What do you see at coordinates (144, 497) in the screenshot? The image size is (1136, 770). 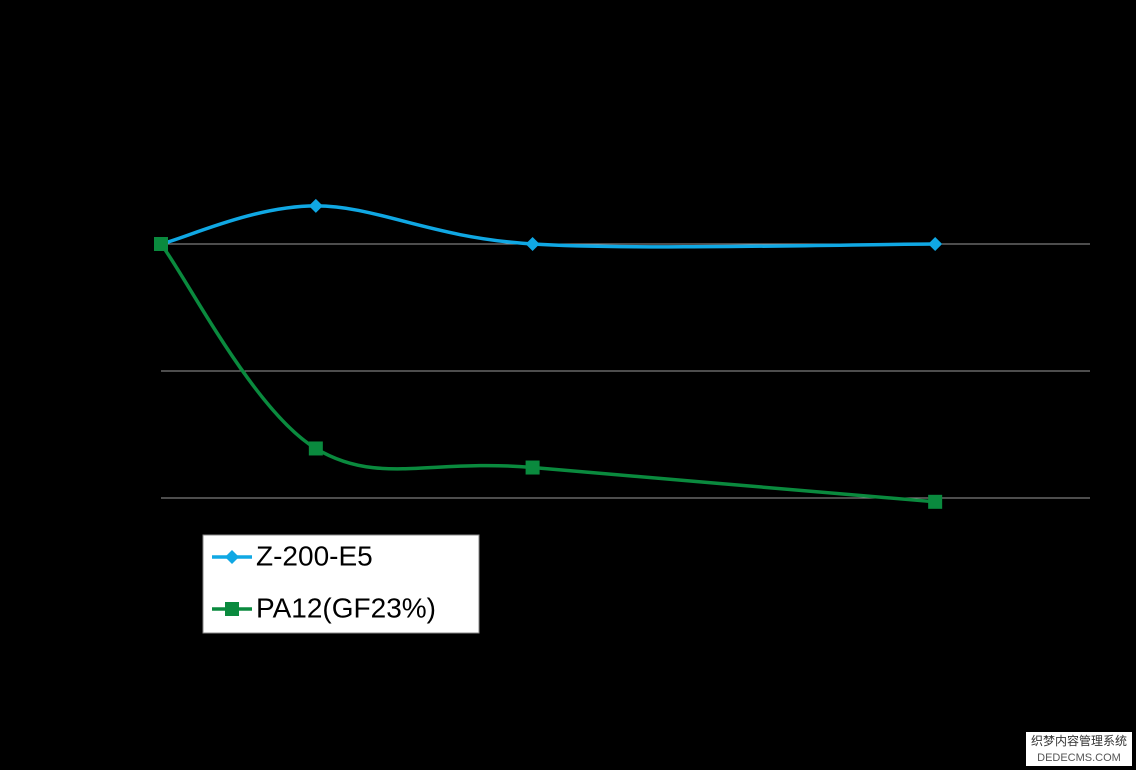 I see `y-tick-label: 80` at bounding box center [144, 497].